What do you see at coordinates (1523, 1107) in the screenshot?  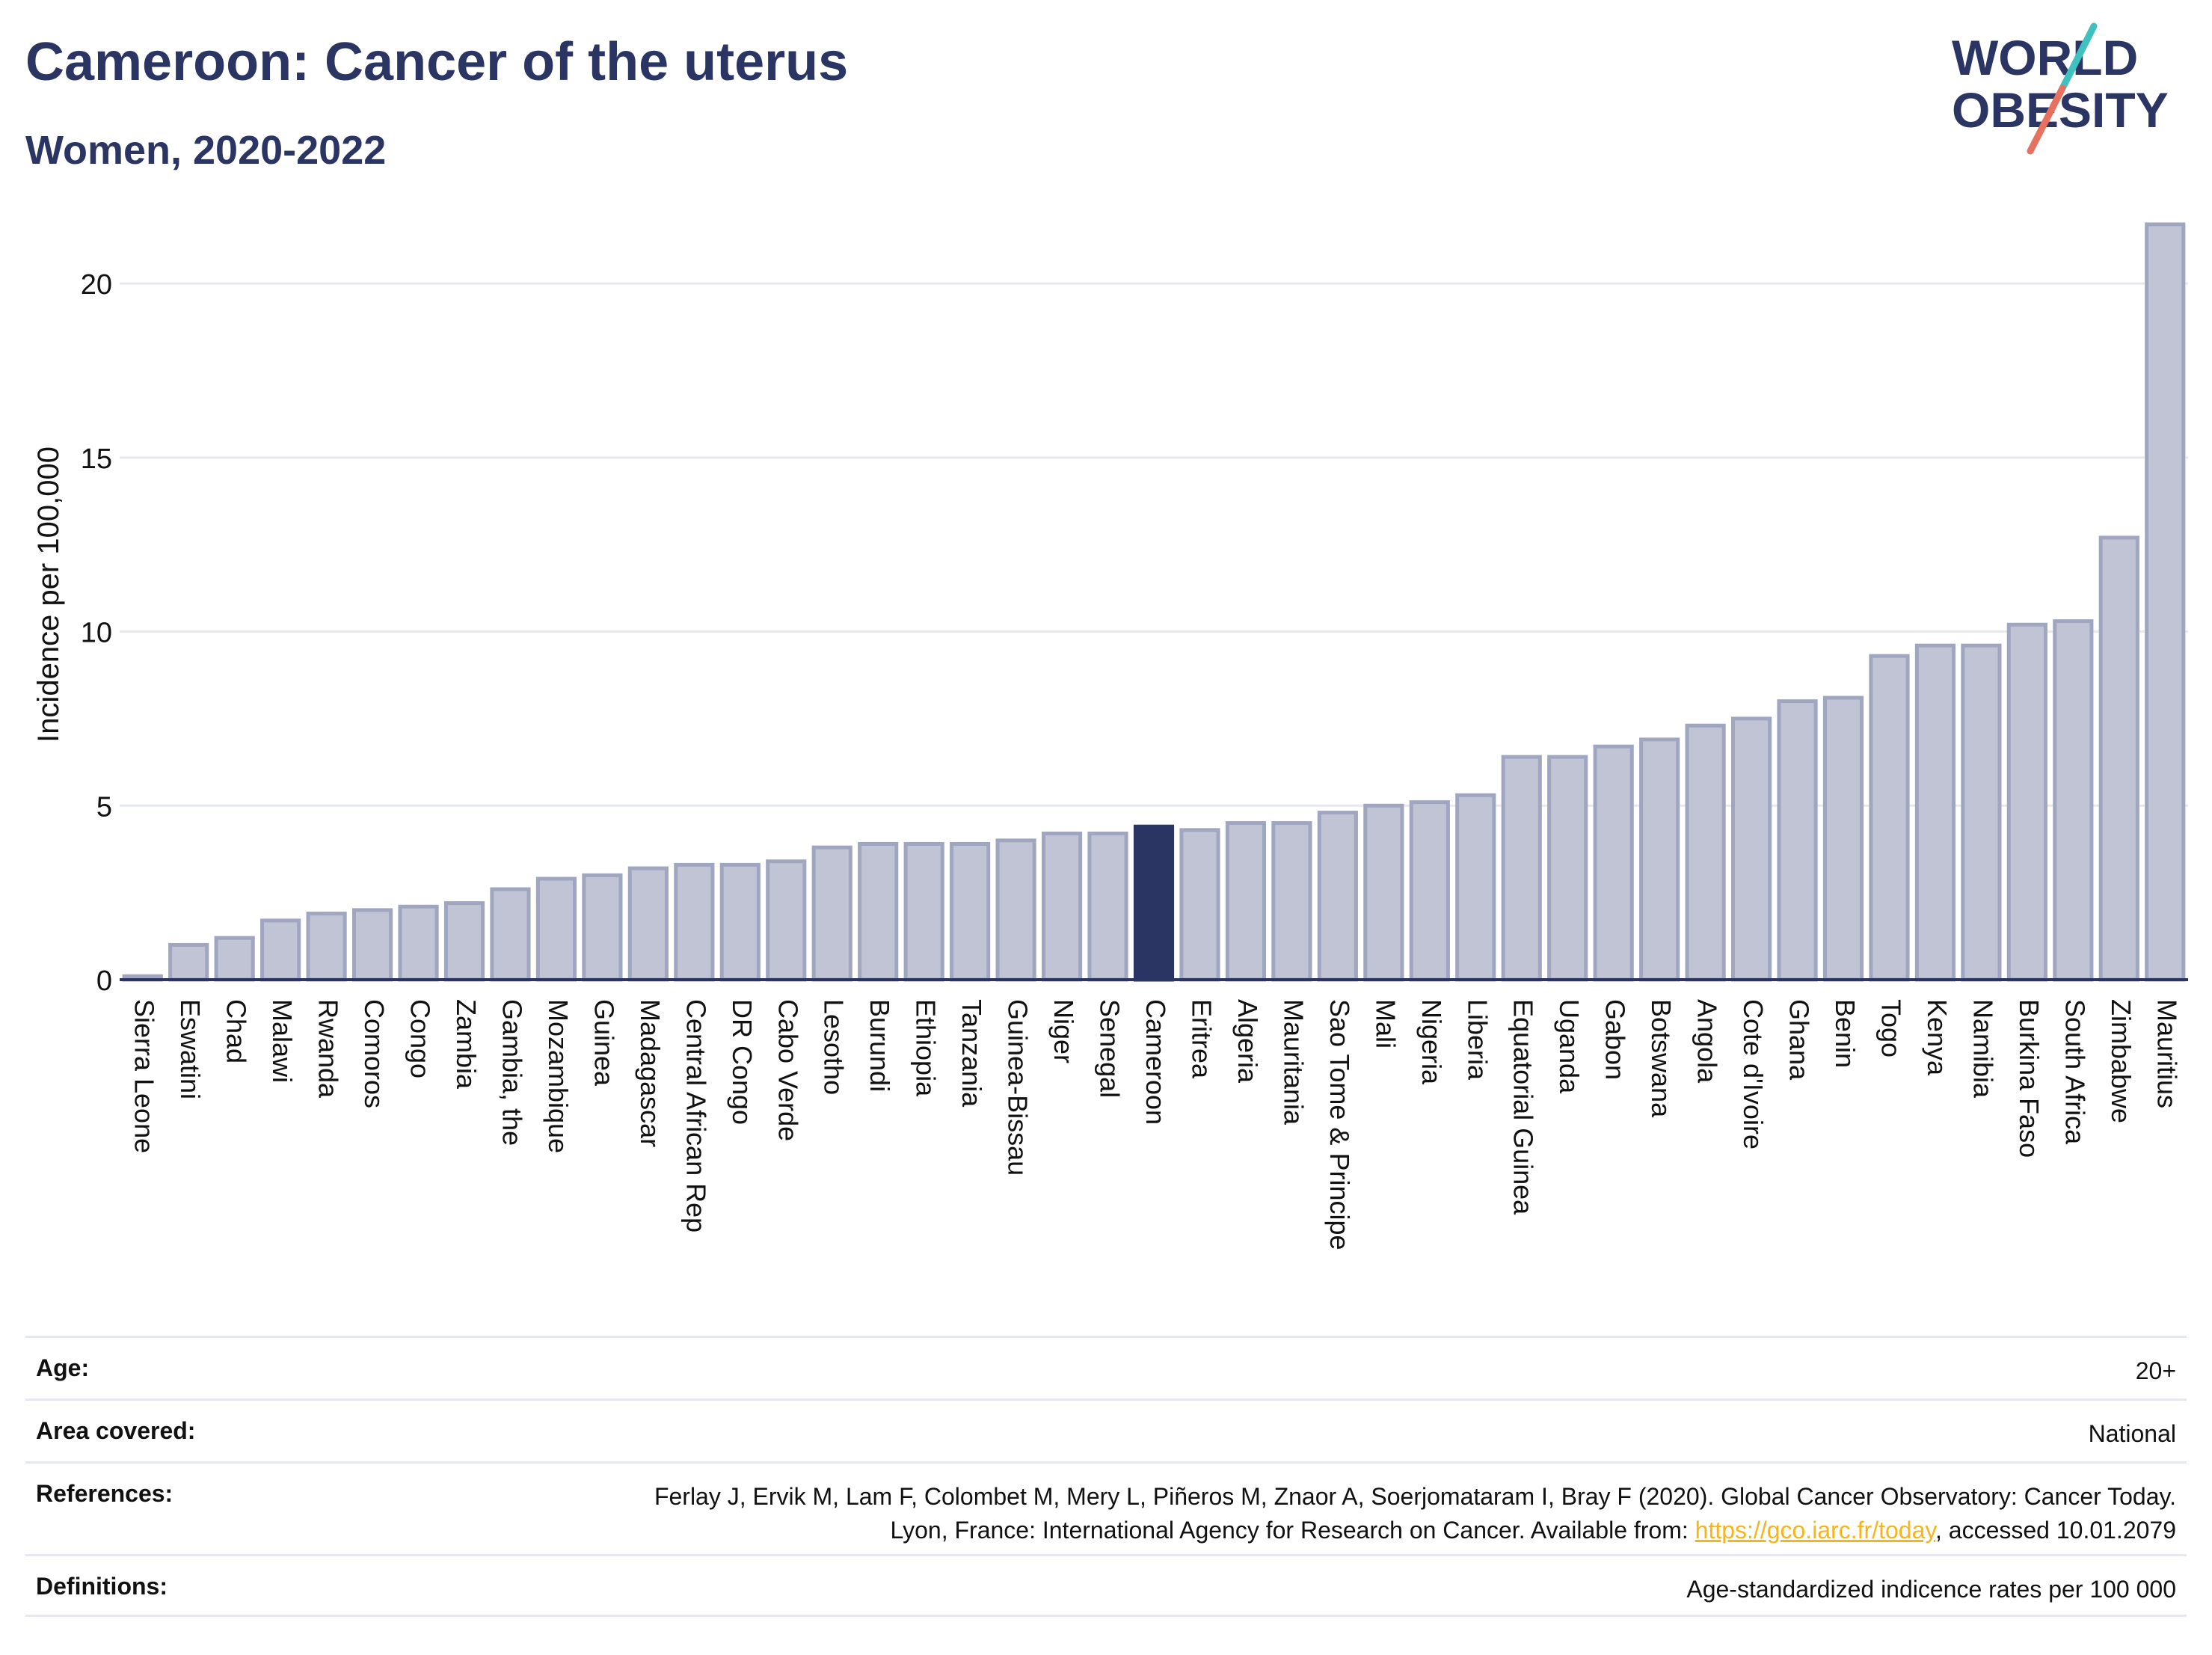 I see `x-tick-label: Equatorial Guinea` at bounding box center [1523, 1107].